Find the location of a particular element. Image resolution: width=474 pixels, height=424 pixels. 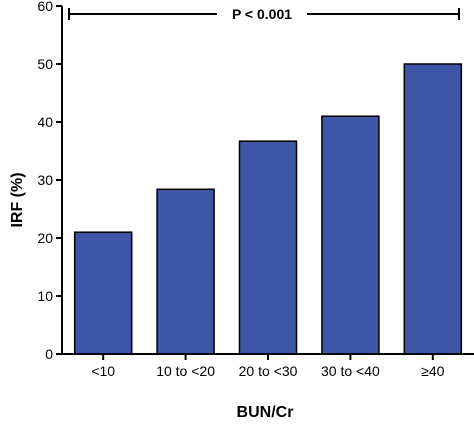

significance-label-background is located at coordinates (262, 14).